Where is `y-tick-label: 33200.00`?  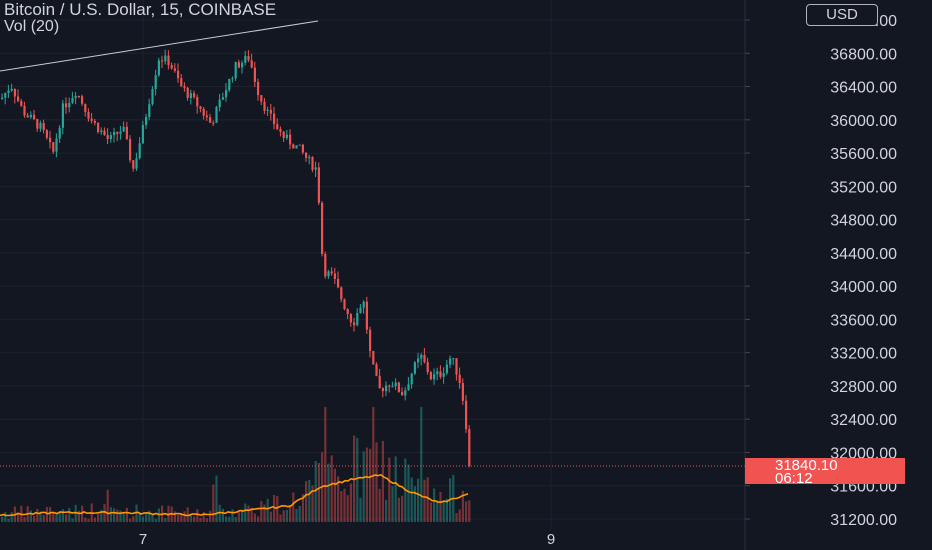
y-tick-label: 33200.00 is located at coordinates (863, 354).